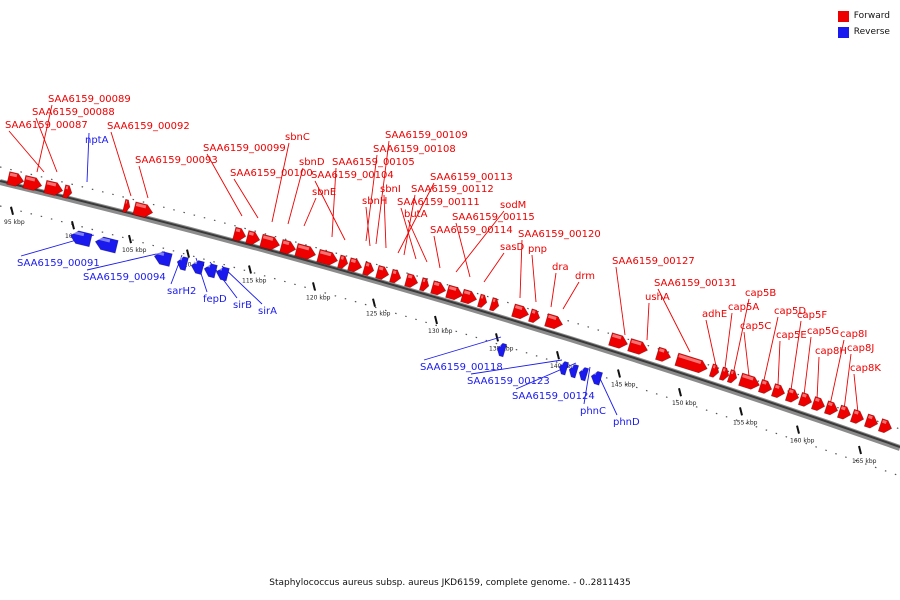 This screenshot has width=900, height=600. Describe the element at coordinates (593, 411) in the screenshot. I see `gene-label-phnc: phnC` at that location.